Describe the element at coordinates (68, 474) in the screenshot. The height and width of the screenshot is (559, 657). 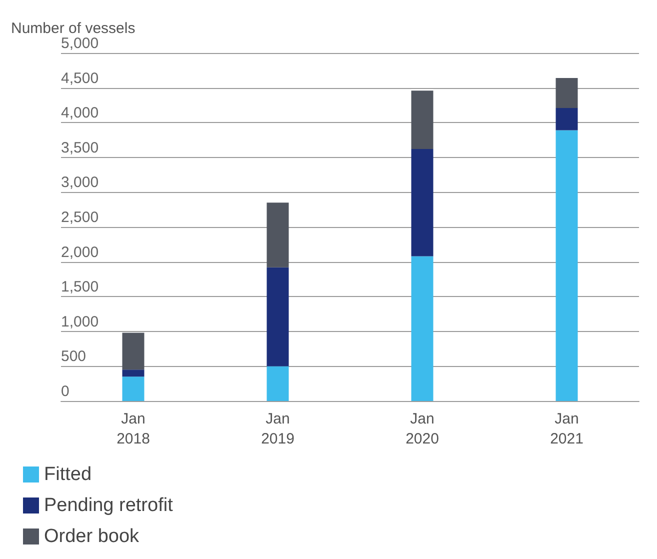
I see `legend-label: Fitted` at that location.